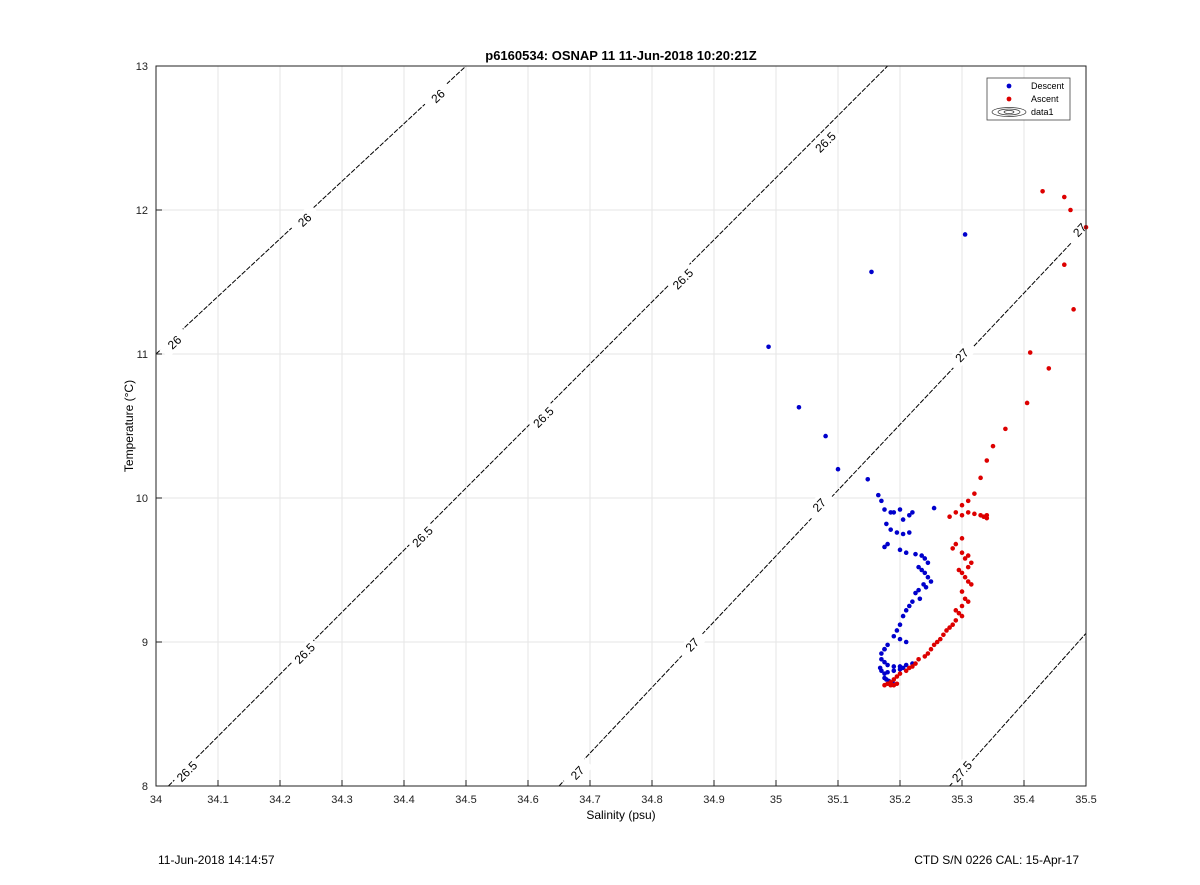 The width and height of the screenshot is (1200, 885). Describe the element at coordinates (996, 860) in the screenshot. I see `footer-ctd-info: CTD S/N 0226 CAL: 15-Apr-17` at that location.